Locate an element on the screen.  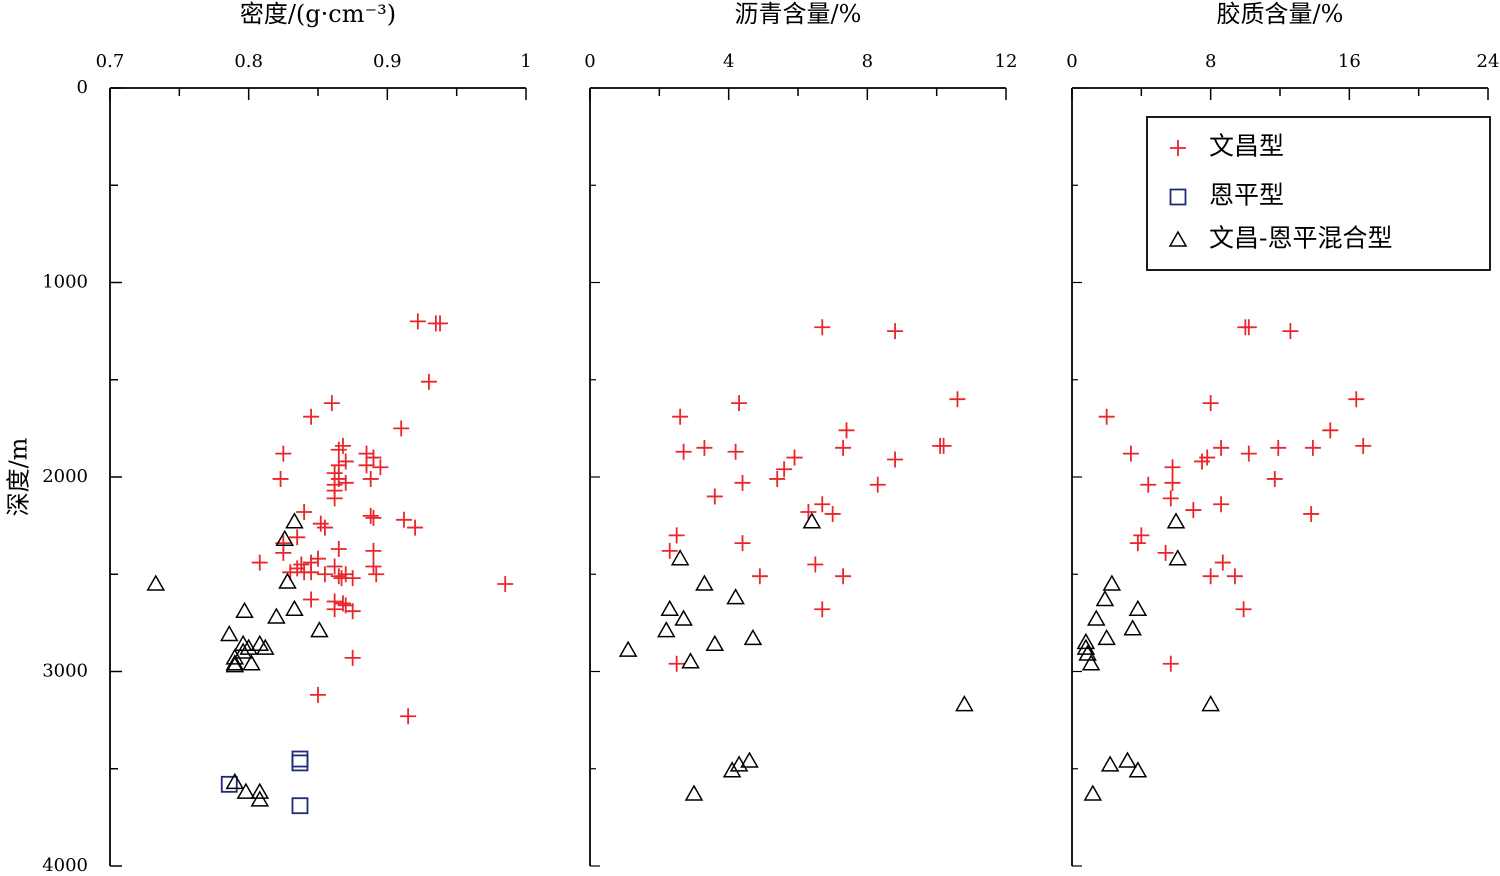
legend-box is located at coordinates (1318, 193).